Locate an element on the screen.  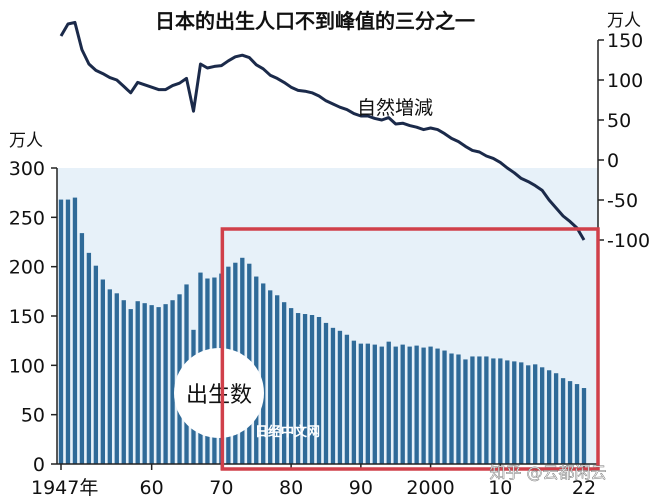
x-tick-label: 22 is located at coordinates (584, 488).